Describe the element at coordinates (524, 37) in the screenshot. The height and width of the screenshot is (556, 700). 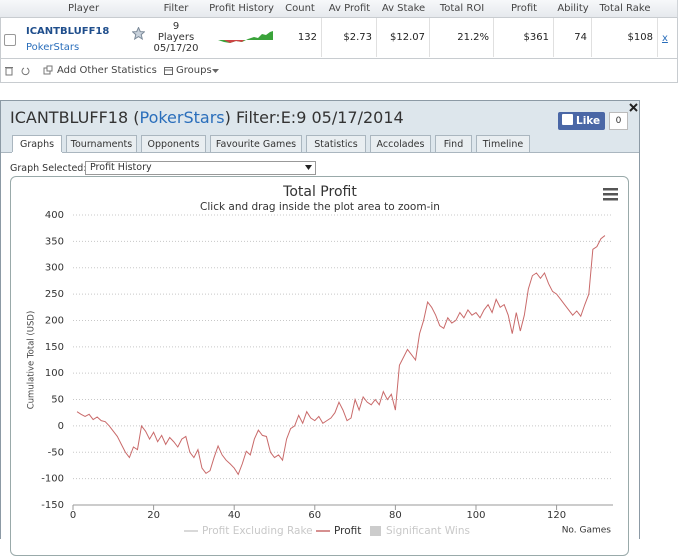
I see `profit-cell: $361` at that location.